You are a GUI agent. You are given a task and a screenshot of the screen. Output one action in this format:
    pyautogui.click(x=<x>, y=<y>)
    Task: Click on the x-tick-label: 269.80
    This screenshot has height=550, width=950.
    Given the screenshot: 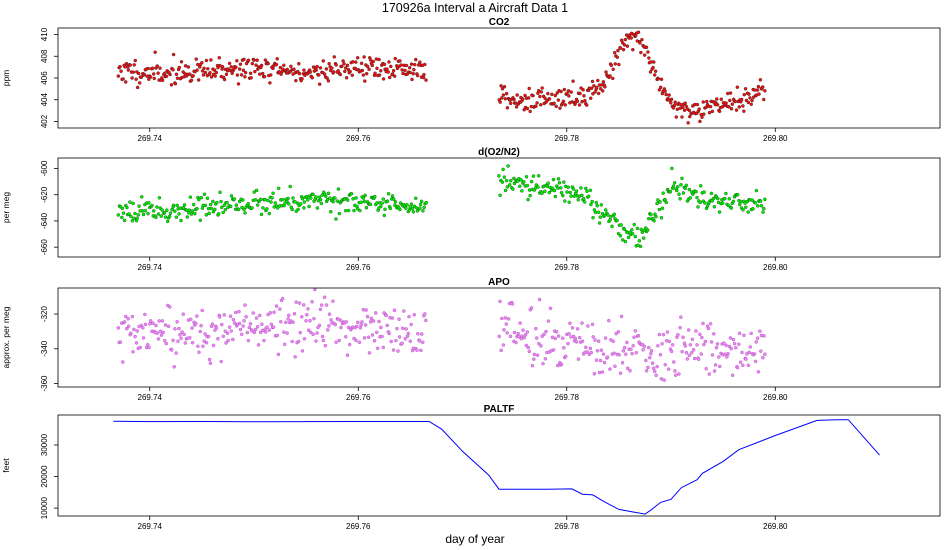 What is the action you would take?
    pyautogui.click(x=775, y=526)
    